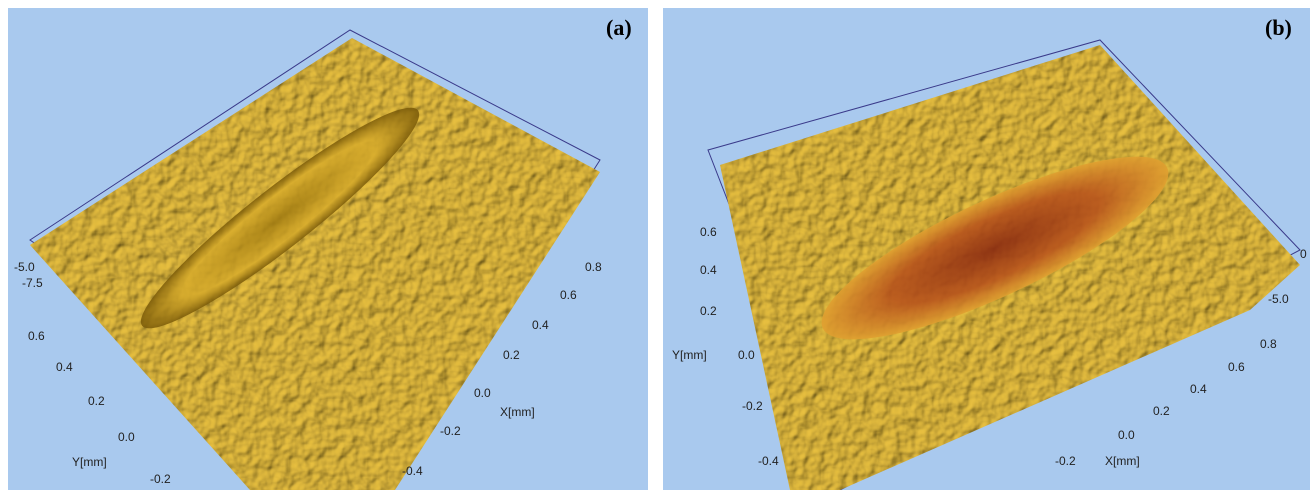 This screenshot has width=1310, height=490. What do you see at coordinates (1303, 254) in the screenshot?
I see `z-tick-label: 0` at bounding box center [1303, 254].